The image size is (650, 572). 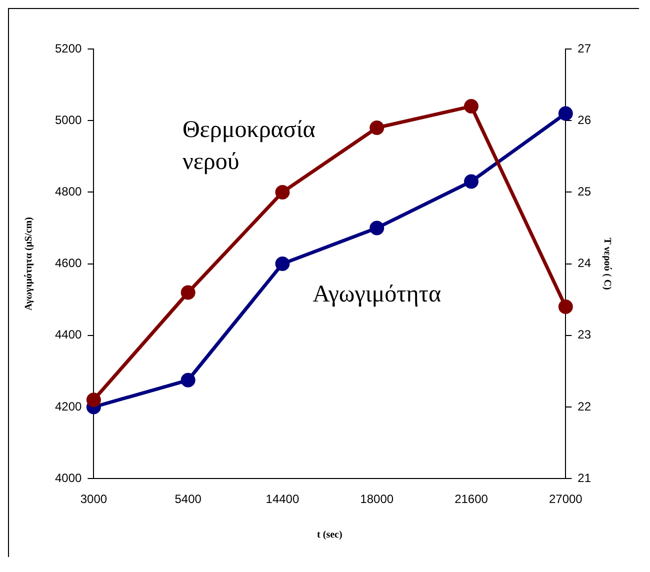 I want to click on series-label: Θερμοκρασία νερού, so click(x=249, y=146).